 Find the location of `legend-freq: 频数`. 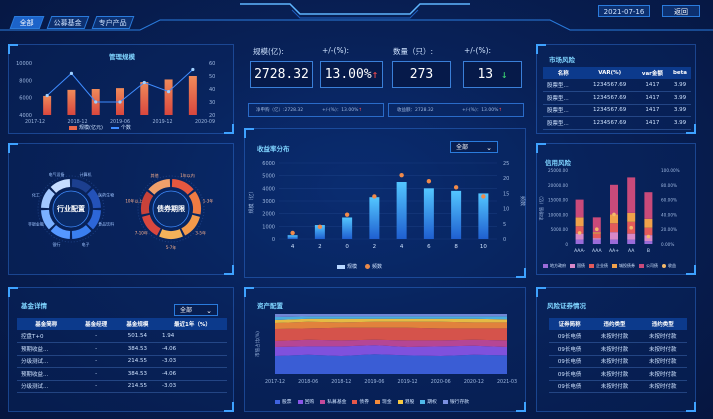

legend-freq: 频数 is located at coordinates (373, 266).